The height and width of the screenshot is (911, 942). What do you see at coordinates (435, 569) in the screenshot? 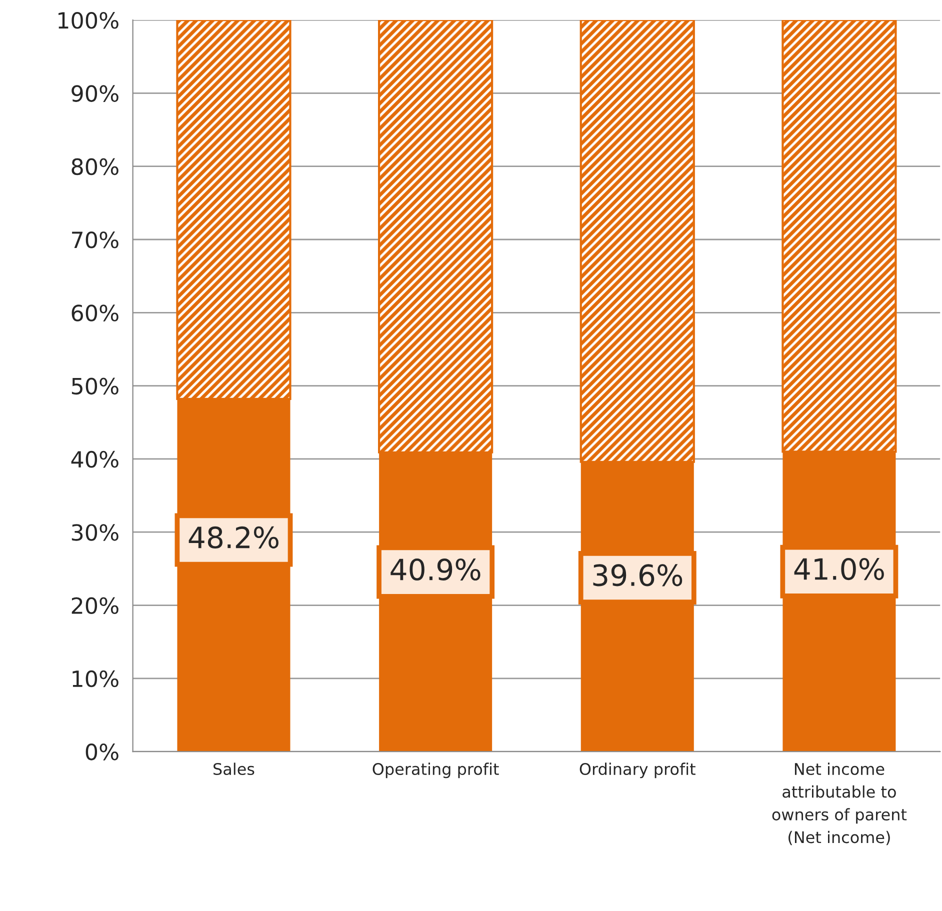
I see `data-label: 40.9%` at bounding box center [435, 569].